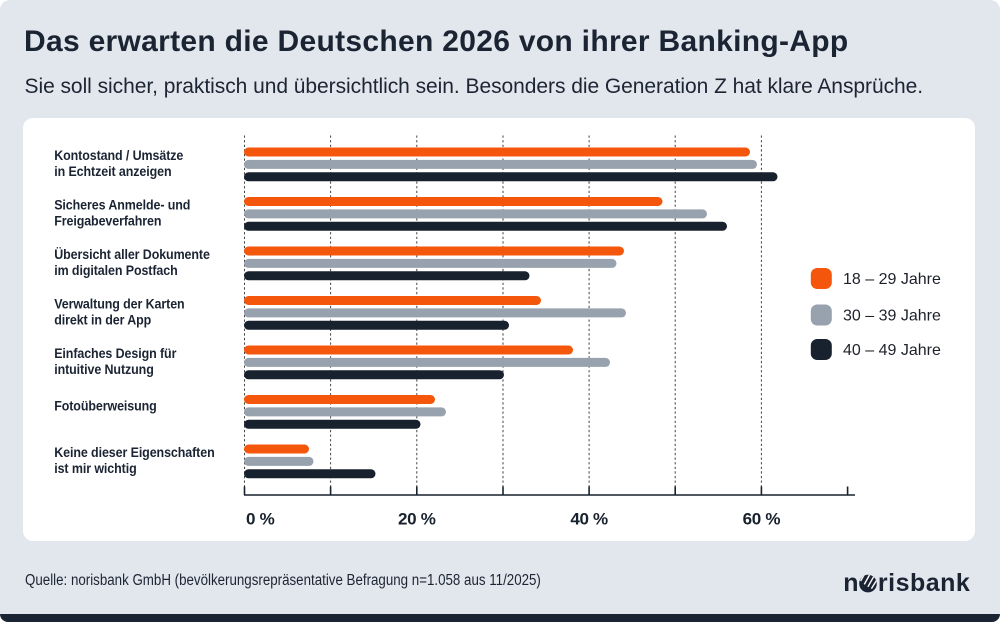 This screenshot has width=1000, height=622. I want to click on svg-text: in Echtzeit anzeigen, so click(112, 172).